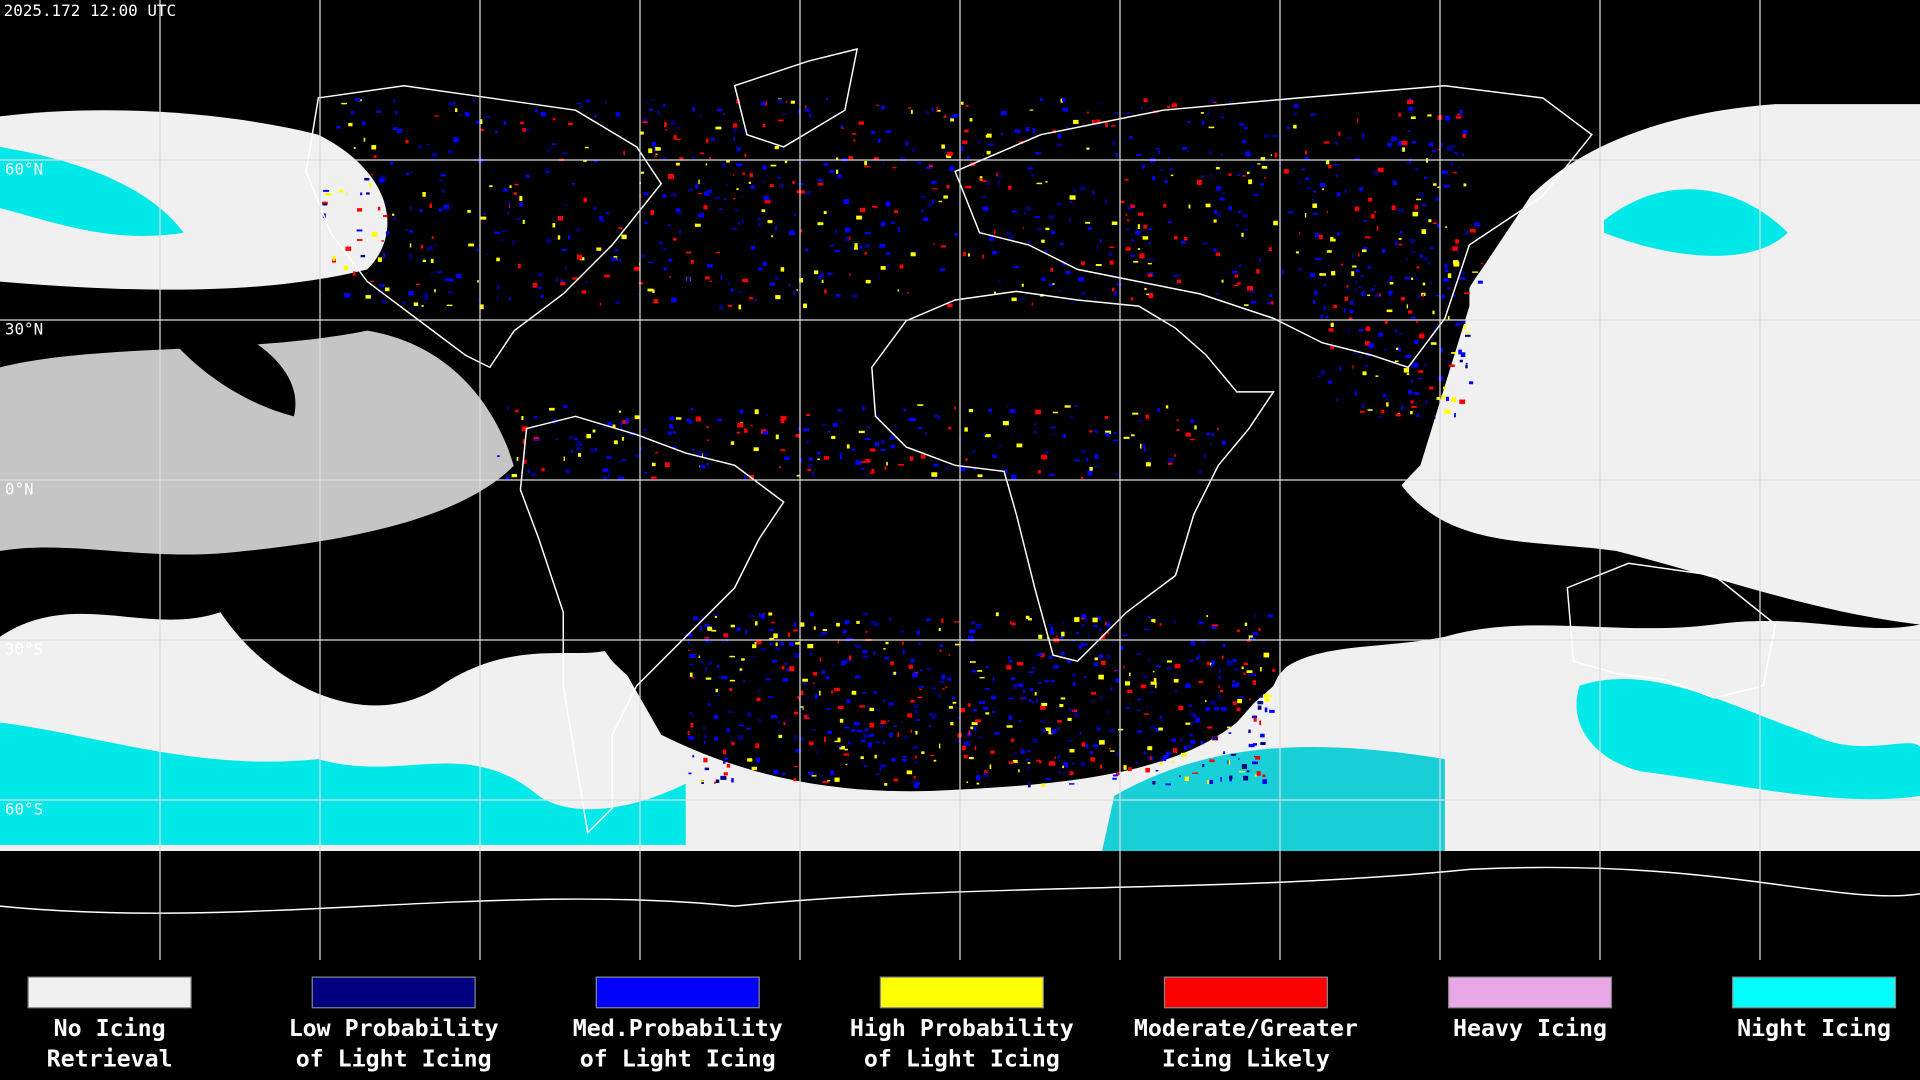  I want to click on legend-swatch, so click(677, 992).